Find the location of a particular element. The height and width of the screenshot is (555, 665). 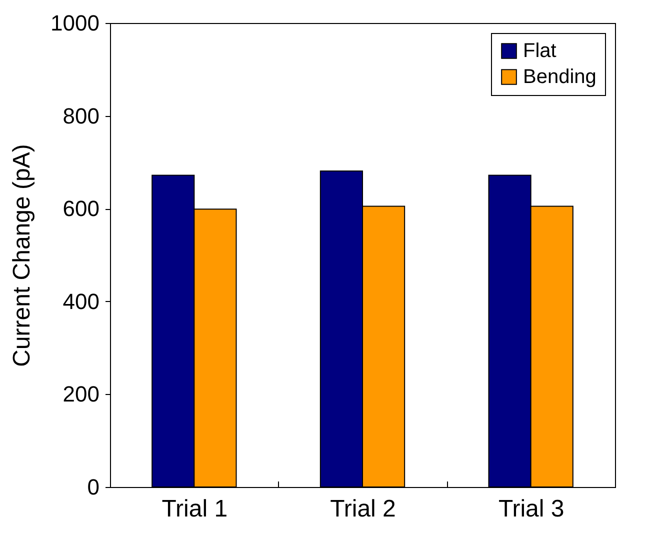

x-tick-label: Trial 1 is located at coordinates (195, 509).